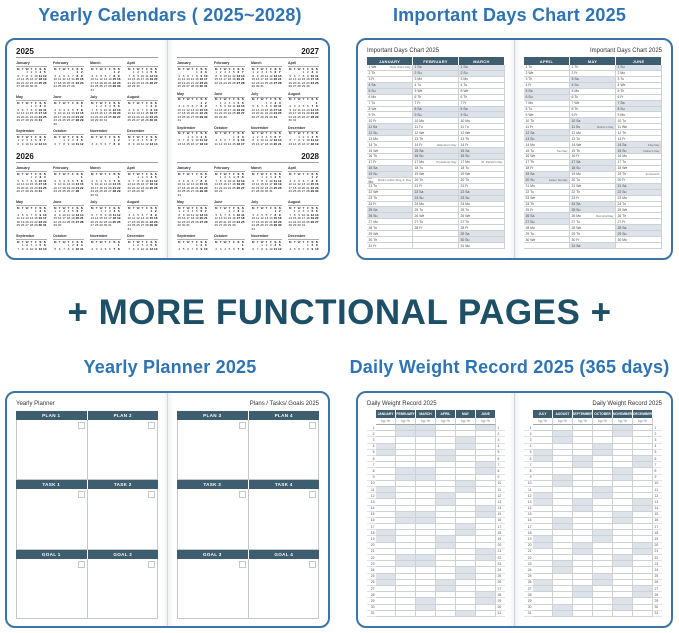 Image resolution: width=679 pixels, height=633 pixels. What do you see at coordinates (196, 133) in the screenshot?
I see `weekday-label: F` at bounding box center [196, 133].